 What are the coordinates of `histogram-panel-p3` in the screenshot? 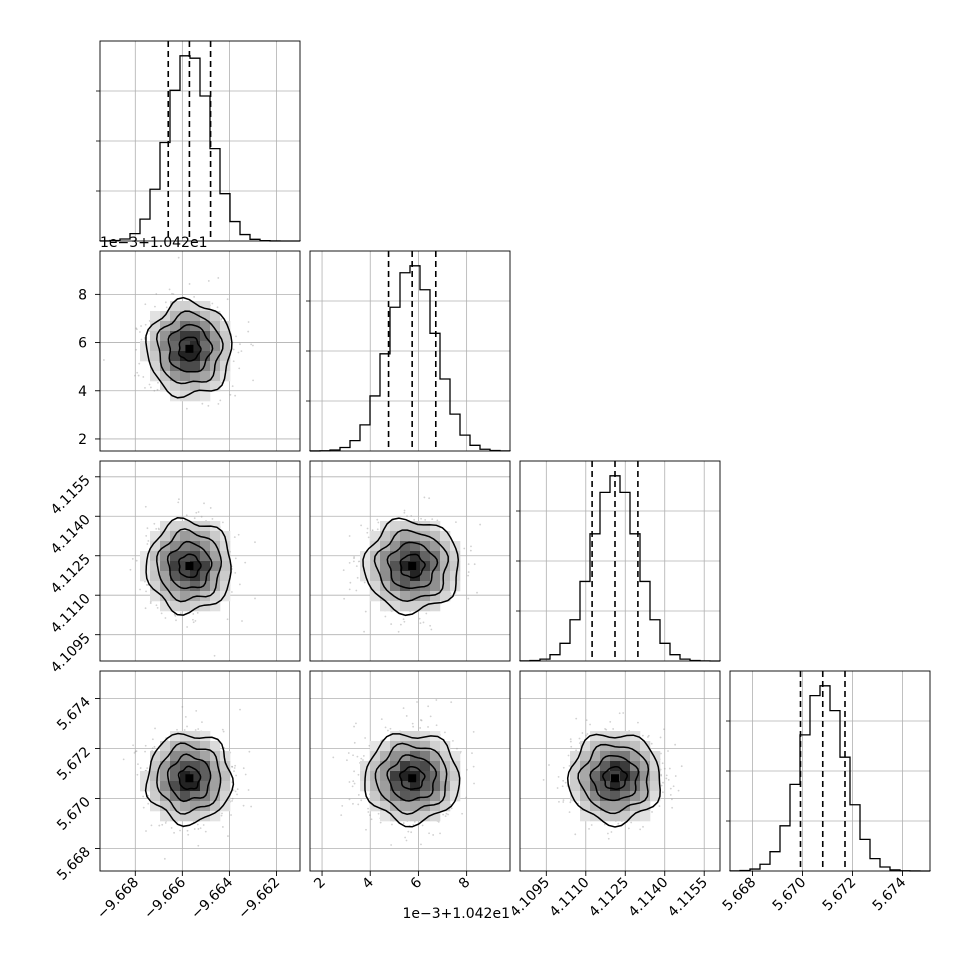 It's located at (828, 771).